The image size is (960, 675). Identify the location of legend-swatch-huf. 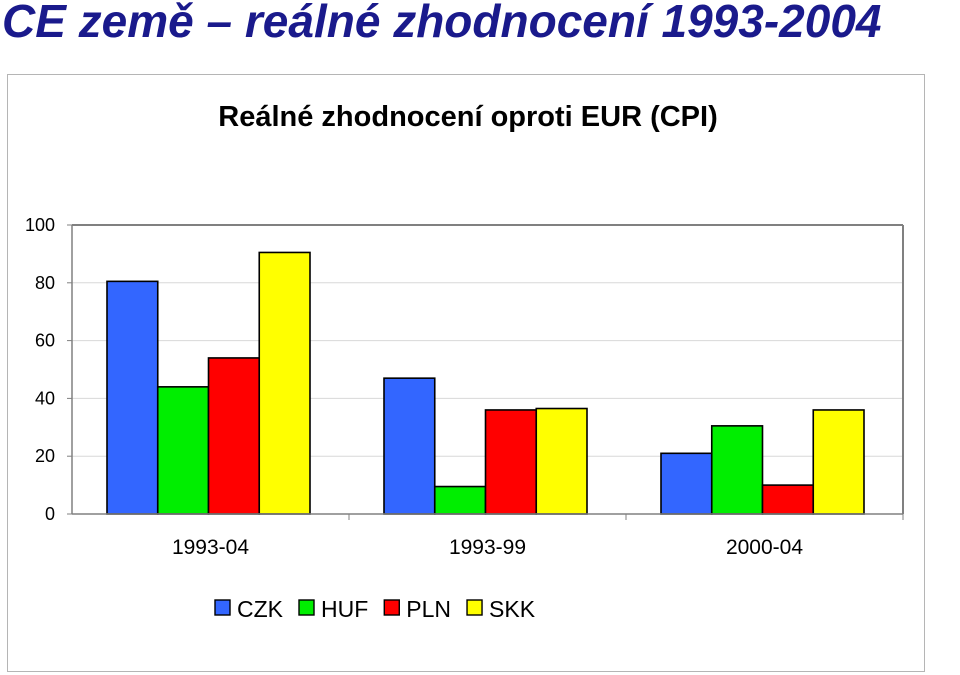
(306, 607).